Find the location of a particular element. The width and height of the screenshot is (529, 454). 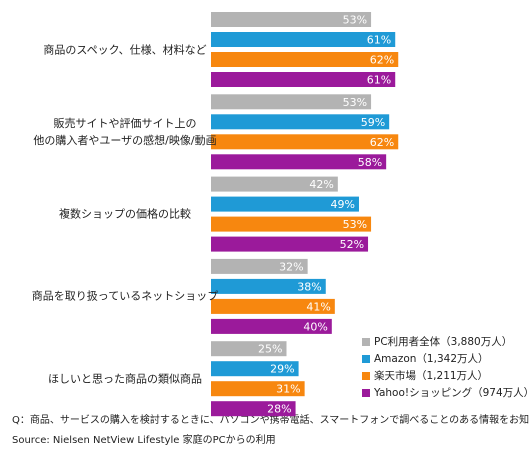

value-label: 29% is located at coordinates (282, 369).